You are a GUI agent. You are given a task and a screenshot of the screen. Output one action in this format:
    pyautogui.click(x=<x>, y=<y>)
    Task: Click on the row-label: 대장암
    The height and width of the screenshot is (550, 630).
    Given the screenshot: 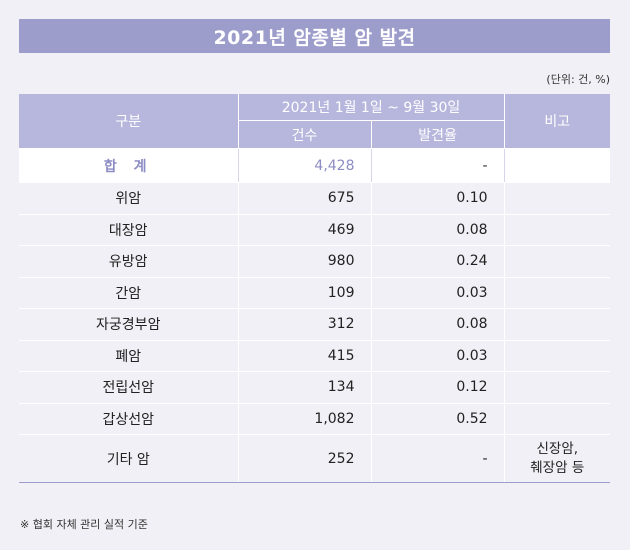 What is the action you would take?
    pyautogui.click(x=128, y=230)
    